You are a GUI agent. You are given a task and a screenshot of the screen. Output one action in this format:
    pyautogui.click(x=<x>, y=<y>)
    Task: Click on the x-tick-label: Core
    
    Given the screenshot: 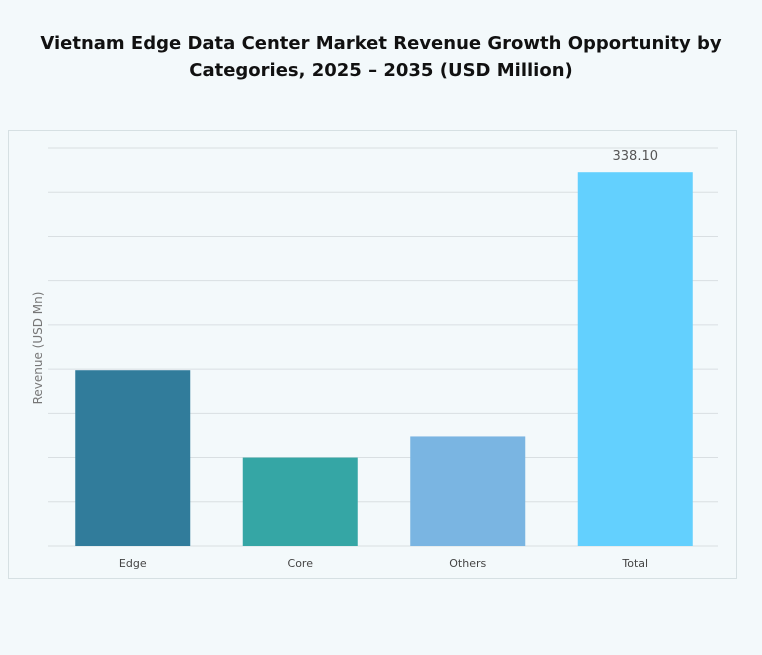 What is the action you would take?
    pyautogui.click(x=301, y=563)
    